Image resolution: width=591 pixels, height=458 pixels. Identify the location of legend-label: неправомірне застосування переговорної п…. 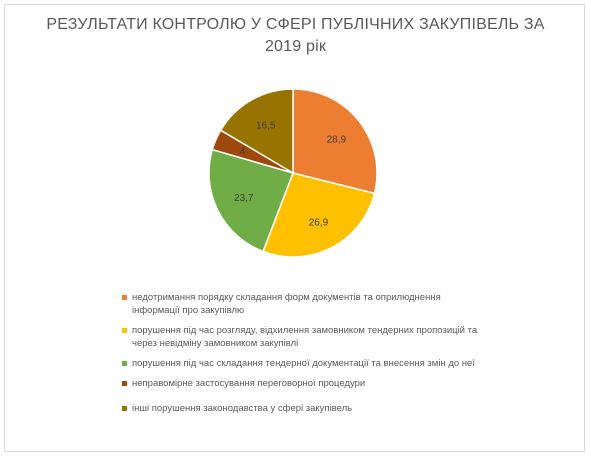
(249, 383).